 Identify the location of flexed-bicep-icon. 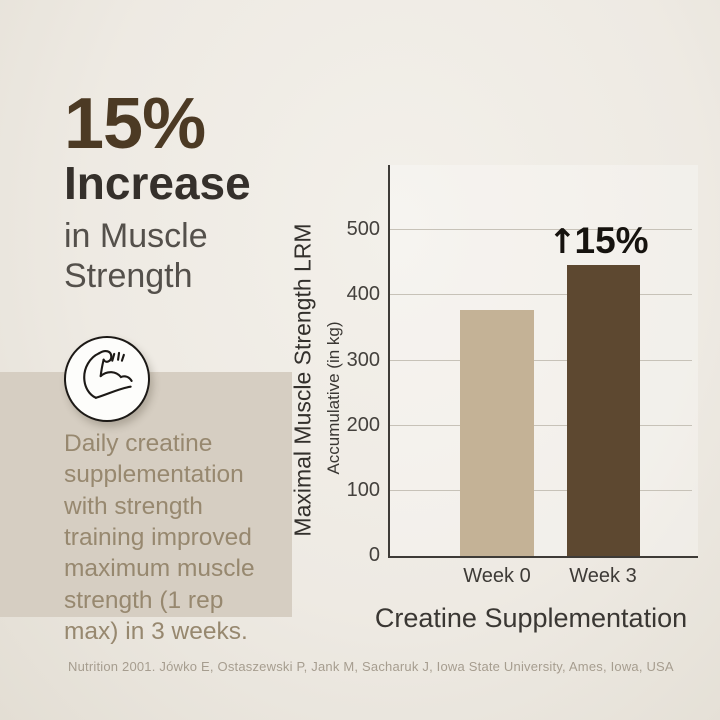
(107, 379).